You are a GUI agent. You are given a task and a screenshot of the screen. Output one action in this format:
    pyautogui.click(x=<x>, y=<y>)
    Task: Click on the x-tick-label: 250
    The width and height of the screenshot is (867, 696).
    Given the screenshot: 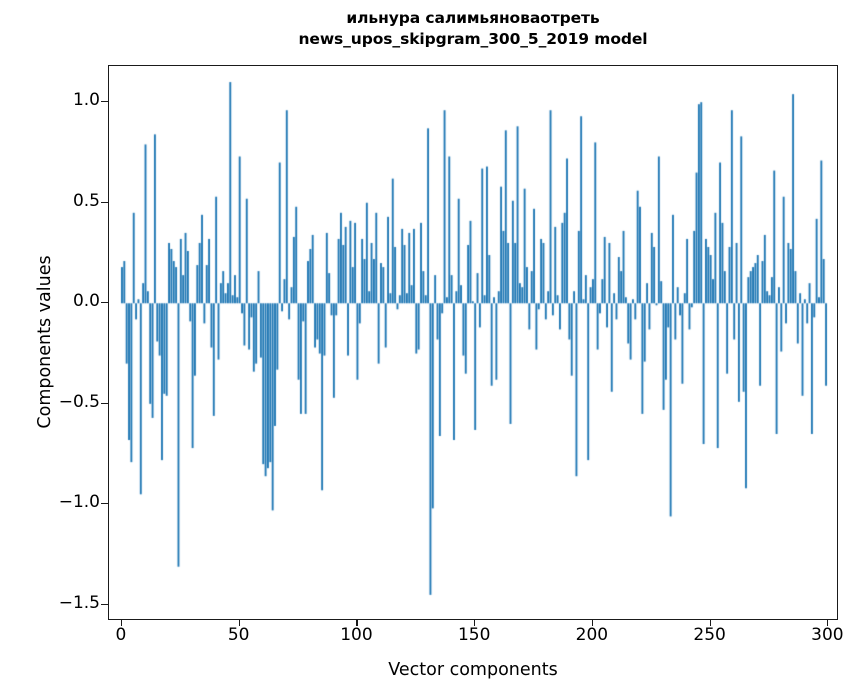 What is the action you would take?
    pyautogui.click(x=709, y=635)
    